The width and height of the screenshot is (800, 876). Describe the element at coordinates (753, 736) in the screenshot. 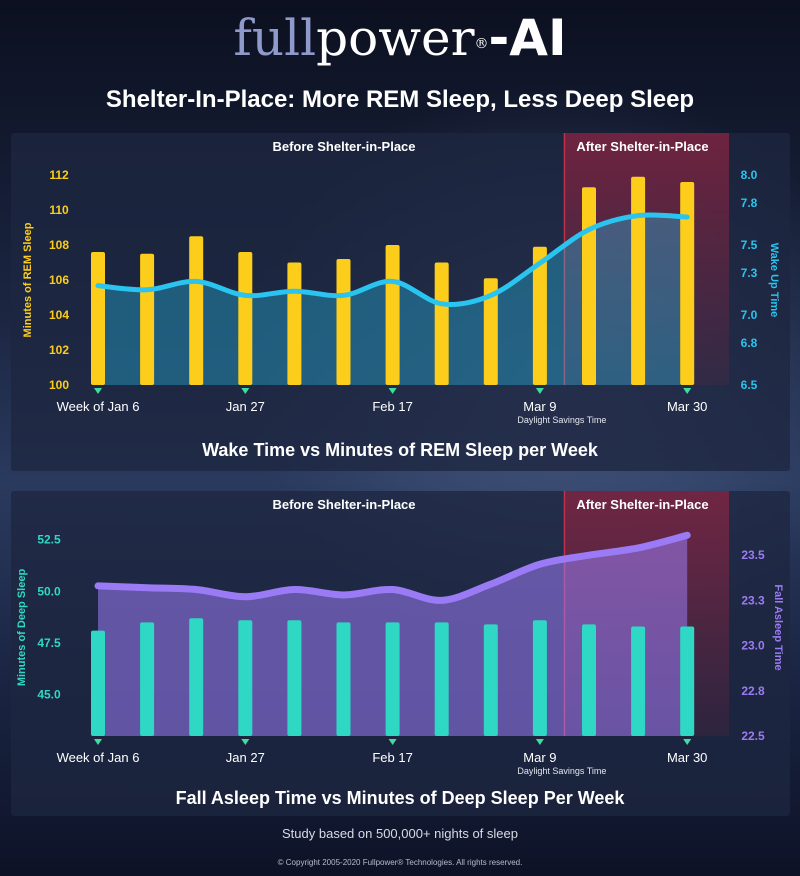

I see `right-tick-label: 22.5` at that location.